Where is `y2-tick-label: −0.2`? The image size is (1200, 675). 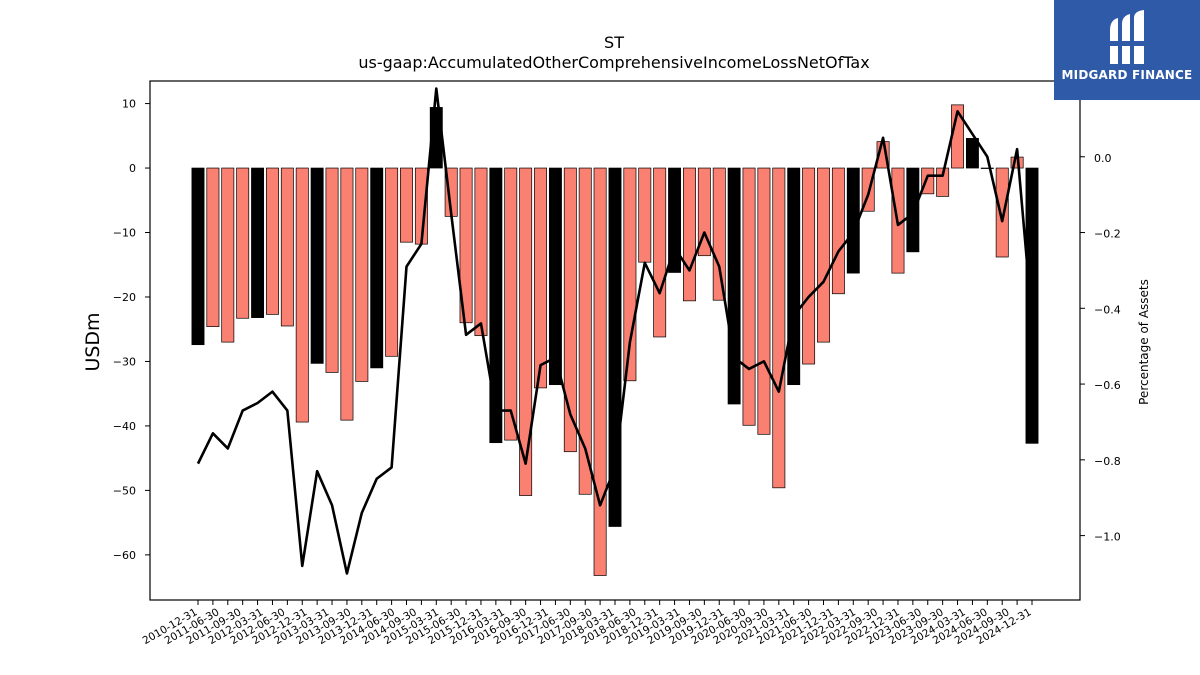
y2-tick-label: −0.2 is located at coordinates (1107, 234).